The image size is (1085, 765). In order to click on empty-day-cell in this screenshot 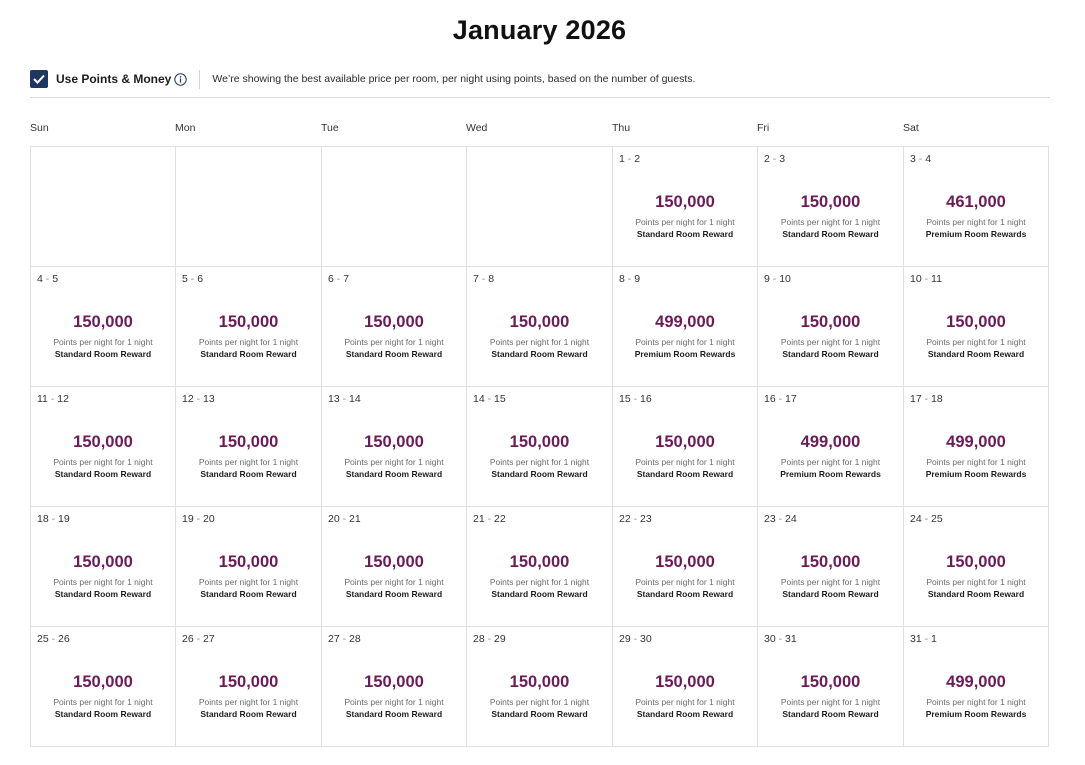, I will do `click(394, 207)`.